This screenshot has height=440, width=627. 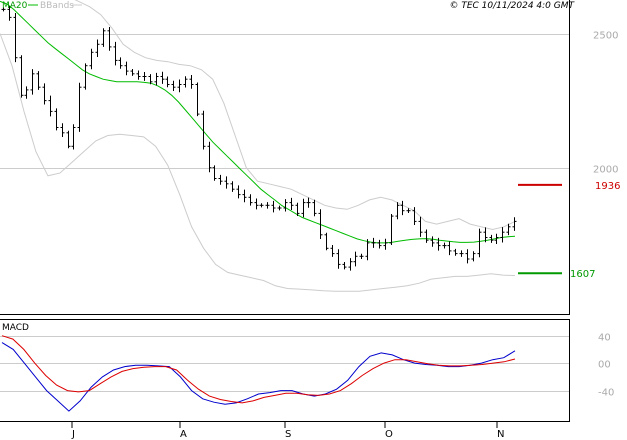 What do you see at coordinates (582, 274) in the screenshot?
I see `support-level-label: 1607` at bounding box center [582, 274].